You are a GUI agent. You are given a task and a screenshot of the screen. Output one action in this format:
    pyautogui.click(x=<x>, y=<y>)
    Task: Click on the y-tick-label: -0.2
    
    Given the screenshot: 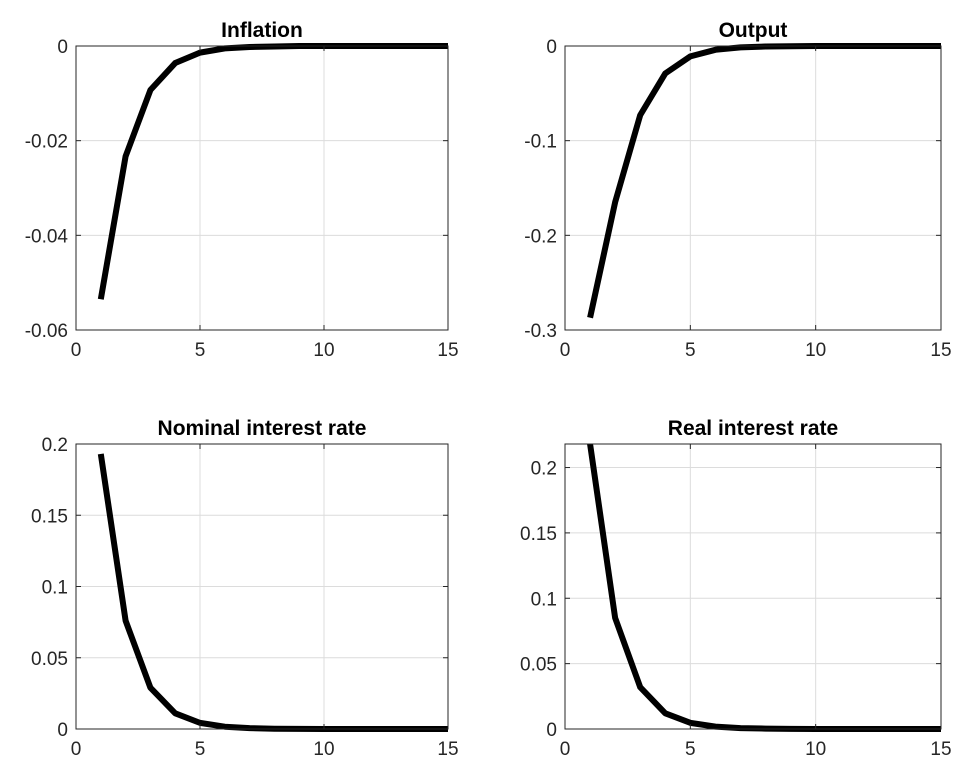 What is the action you would take?
    pyautogui.click(x=540, y=236)
    